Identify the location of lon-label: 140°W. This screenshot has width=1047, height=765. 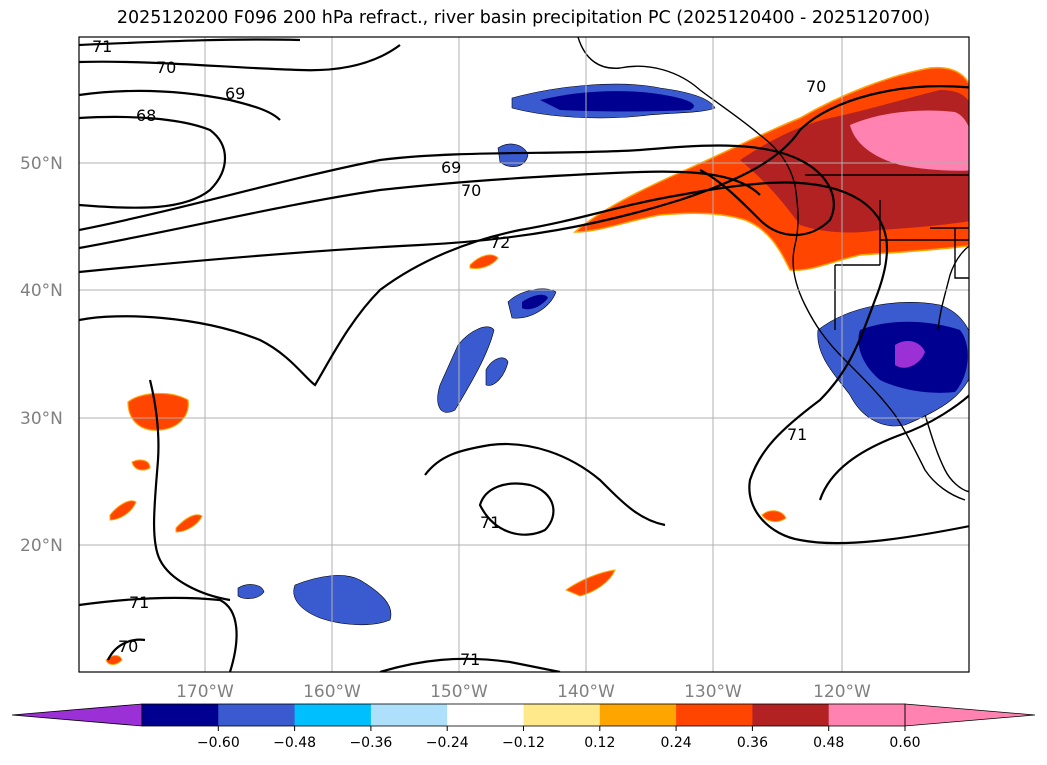
(586, 692).